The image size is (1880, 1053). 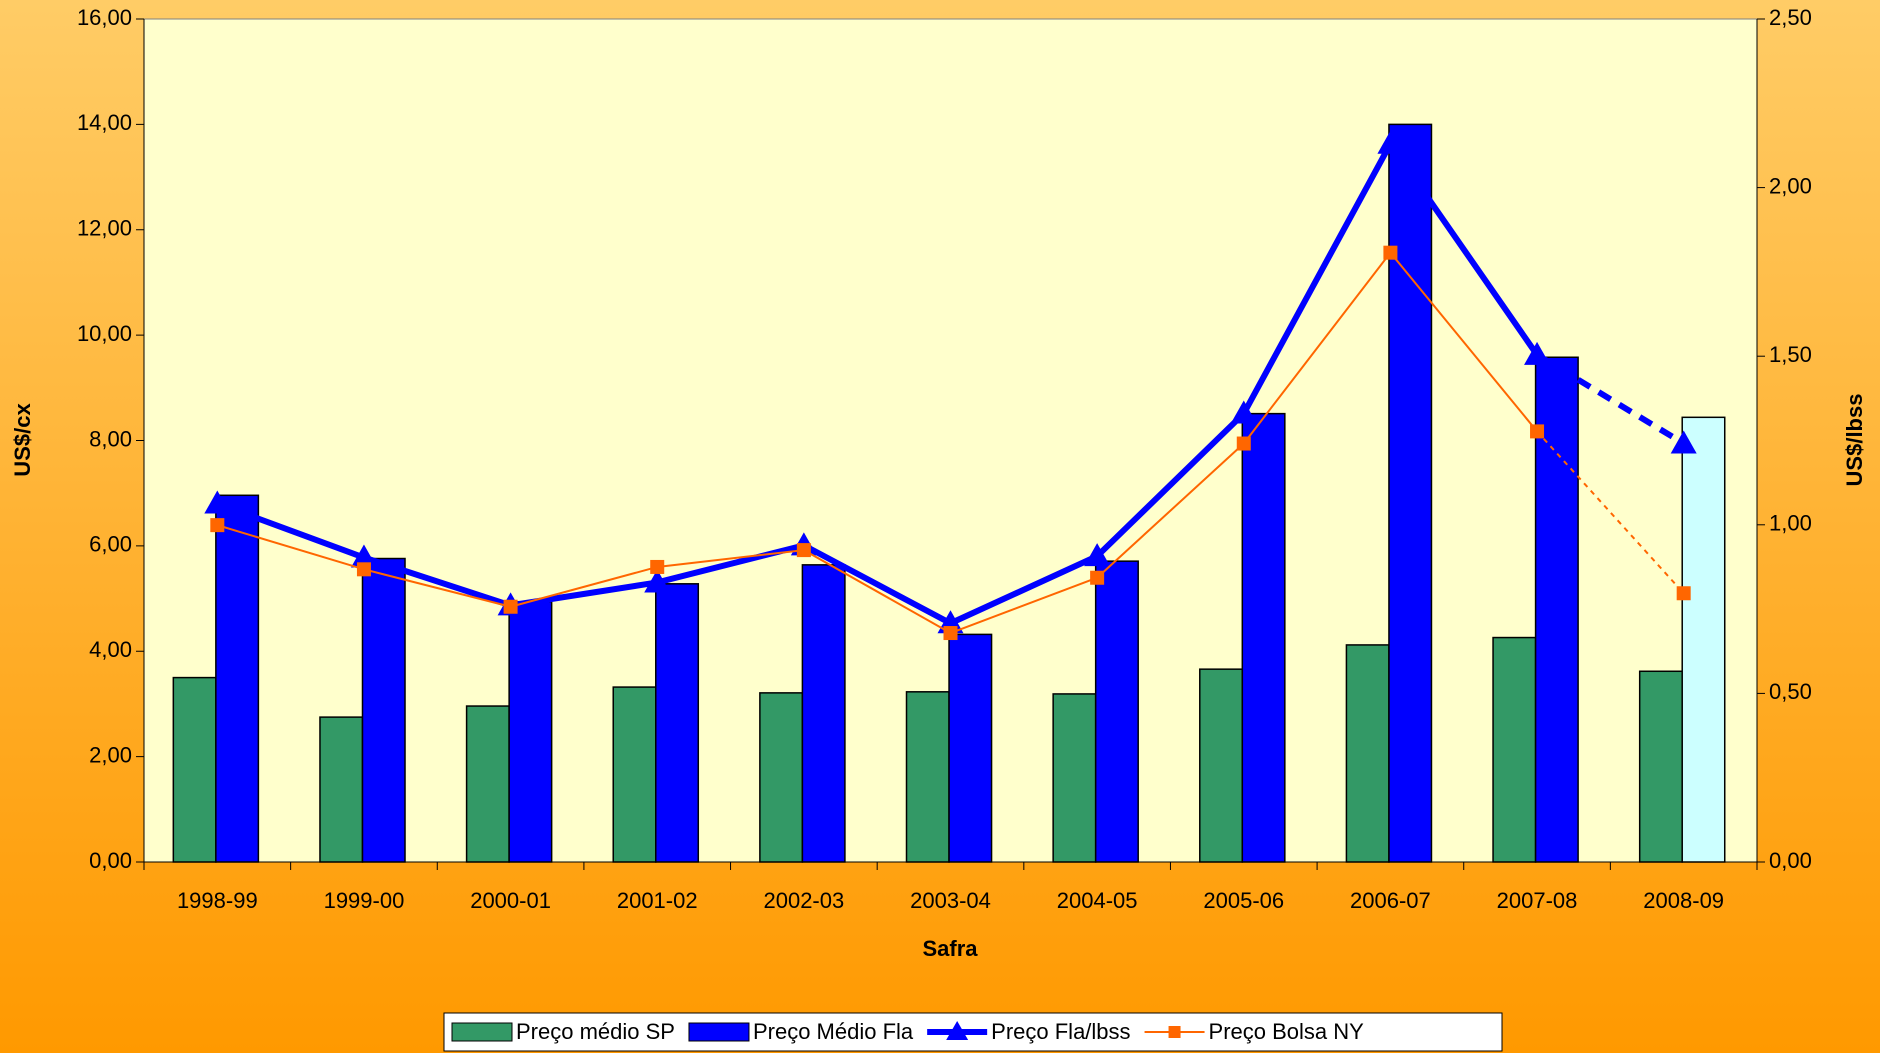 I want to click on y-tick-label: 10,00, so click(x=104, y=333).